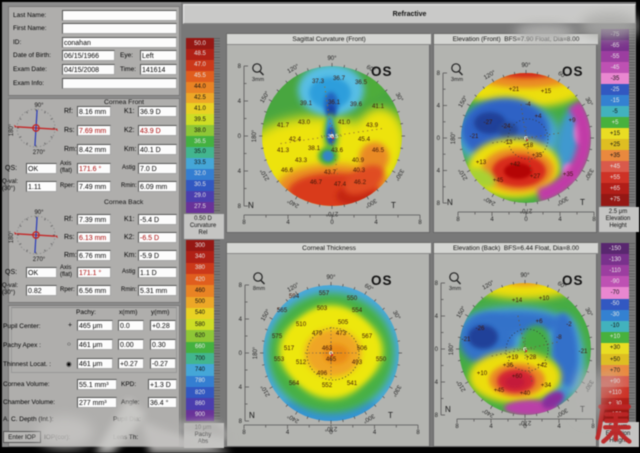 The image size is (640, 453). Describe the element at coordinates (327, 385) in the screenshot. I see `svg-text: 552` at that location.